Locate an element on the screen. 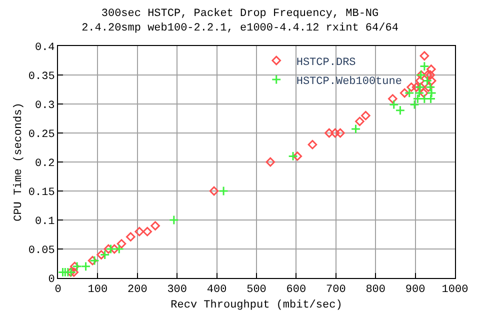  y-tick-label: 0.4 is located at coordinates (45, 48).